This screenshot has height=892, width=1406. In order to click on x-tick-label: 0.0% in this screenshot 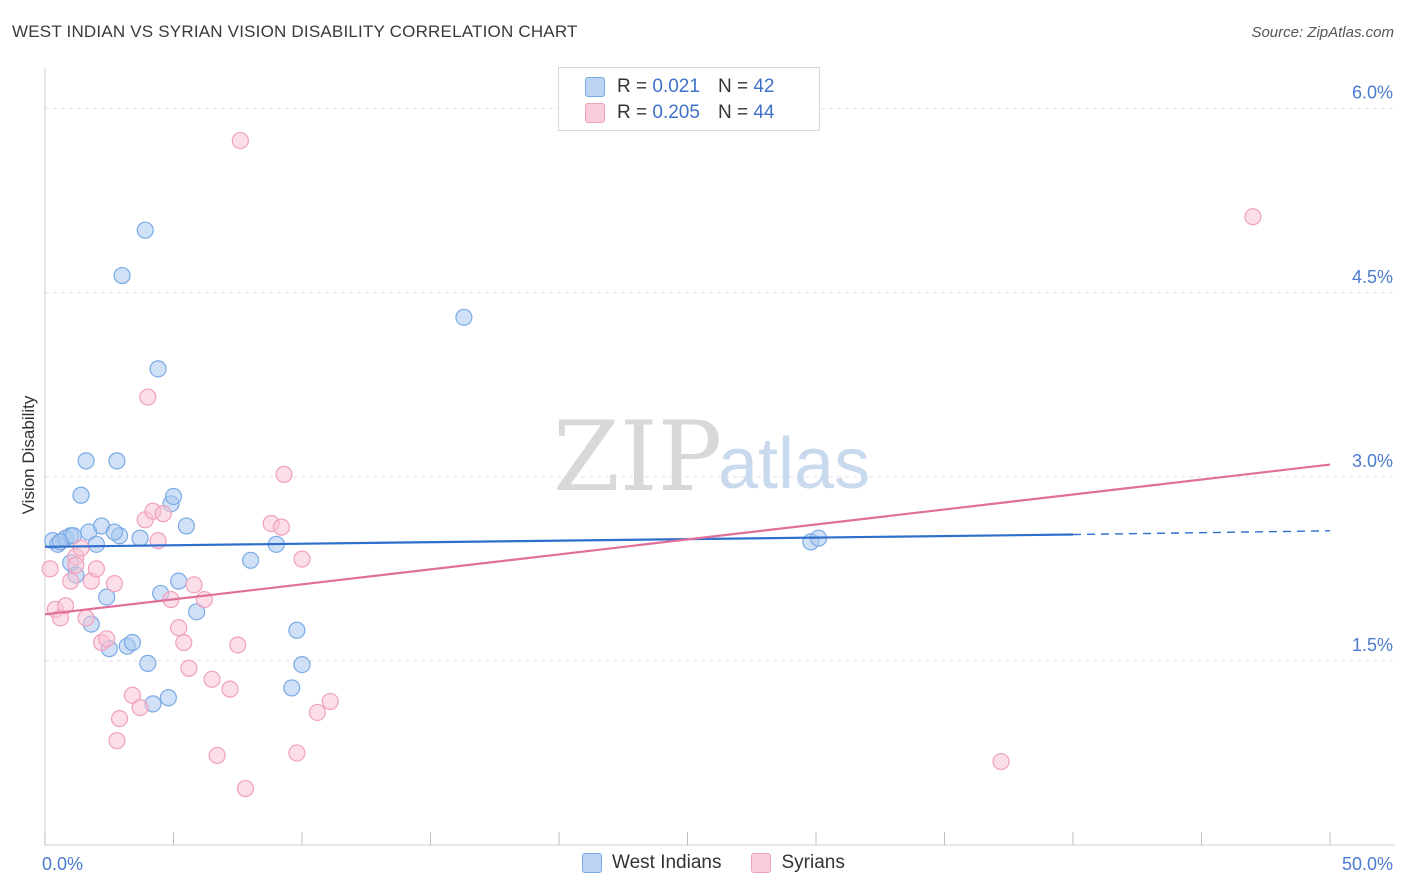, I will do `click(62, 864)`.